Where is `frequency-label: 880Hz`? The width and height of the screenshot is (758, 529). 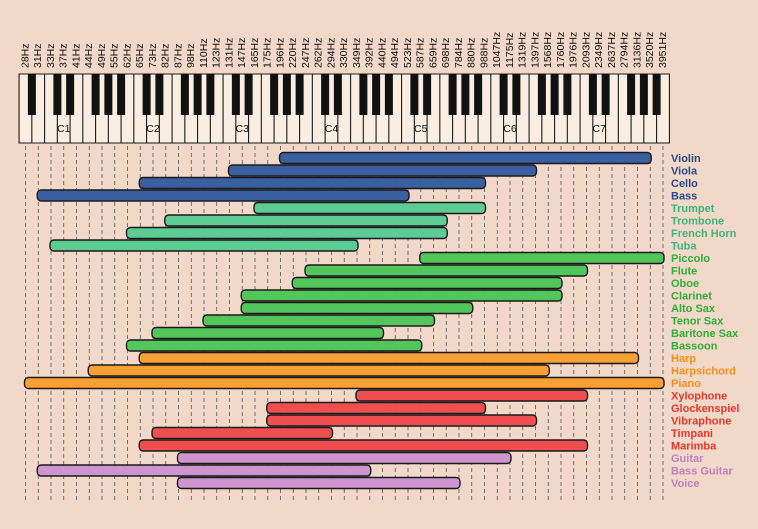 frequency-label: 880Hz is located at coordinates (472, 53).